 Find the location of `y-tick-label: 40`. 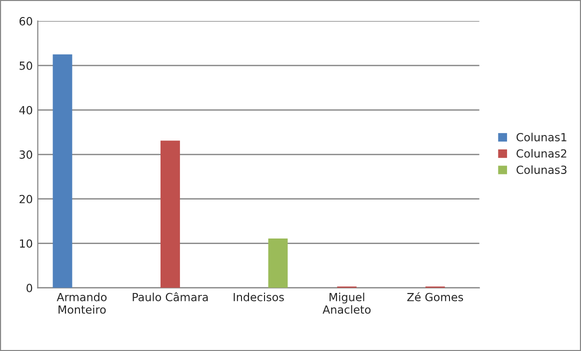

y-tick-label: 40 is located at coordinates (25, 110).